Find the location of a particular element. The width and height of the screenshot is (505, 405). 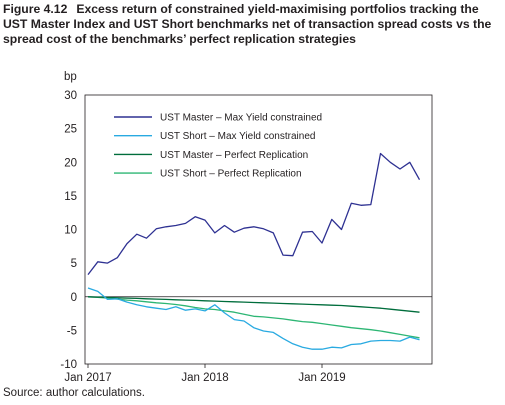

source-note: Source: author calculations. is located at coordinates (74, 393).